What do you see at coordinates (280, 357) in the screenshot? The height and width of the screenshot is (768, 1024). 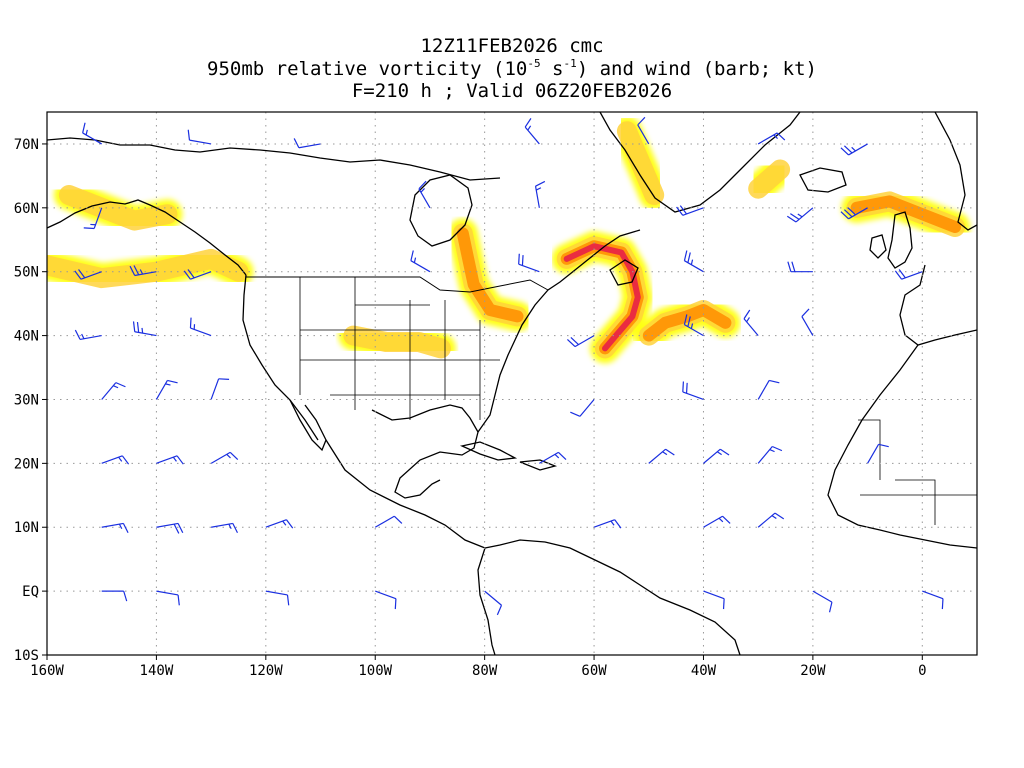 I see `west-coast` at bounding box center [280, 357].